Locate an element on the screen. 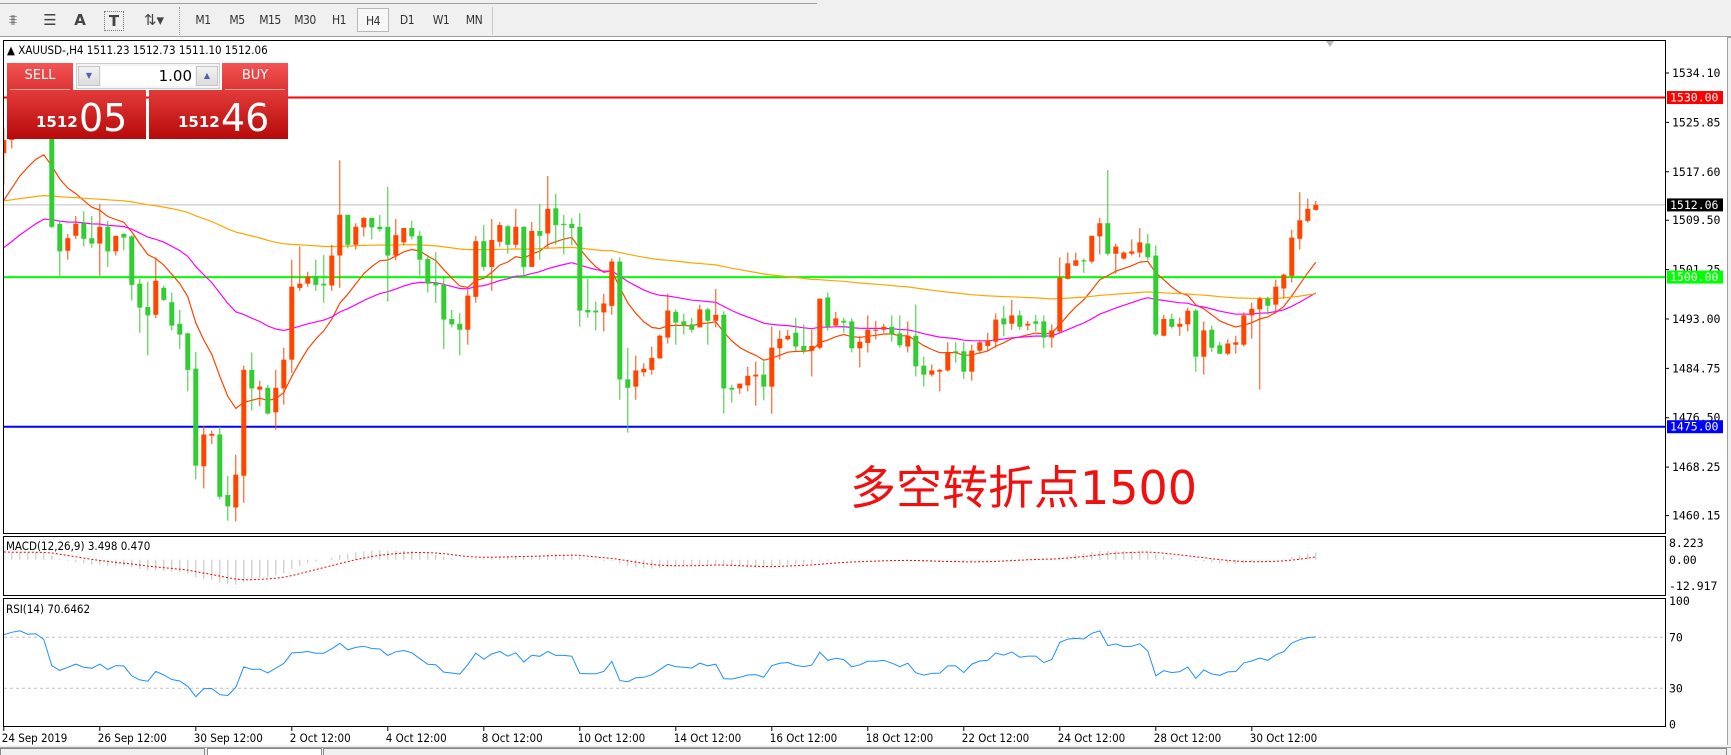 Image resolution: width=1731 pixels, height=755 pixels. sell-price-button: 1512 05 is located at coordinates (76, 114).